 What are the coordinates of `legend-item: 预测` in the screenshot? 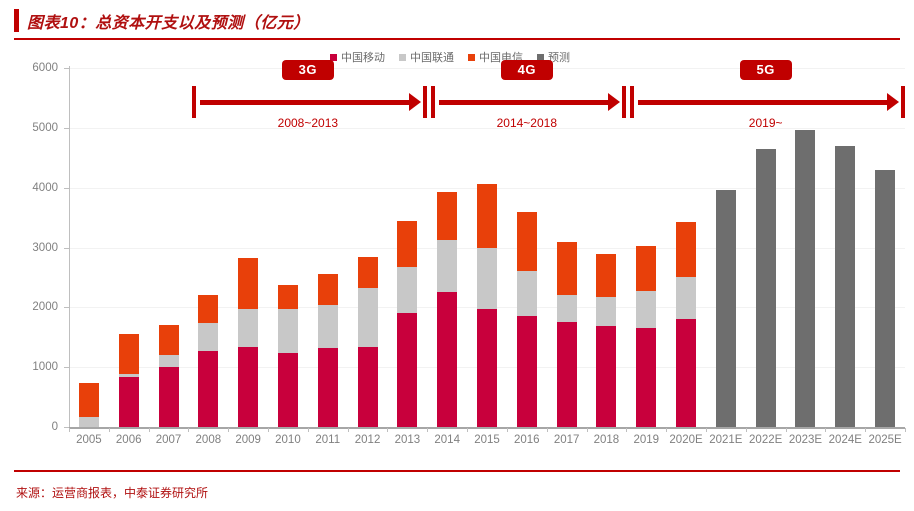 It's located at (553, 57).